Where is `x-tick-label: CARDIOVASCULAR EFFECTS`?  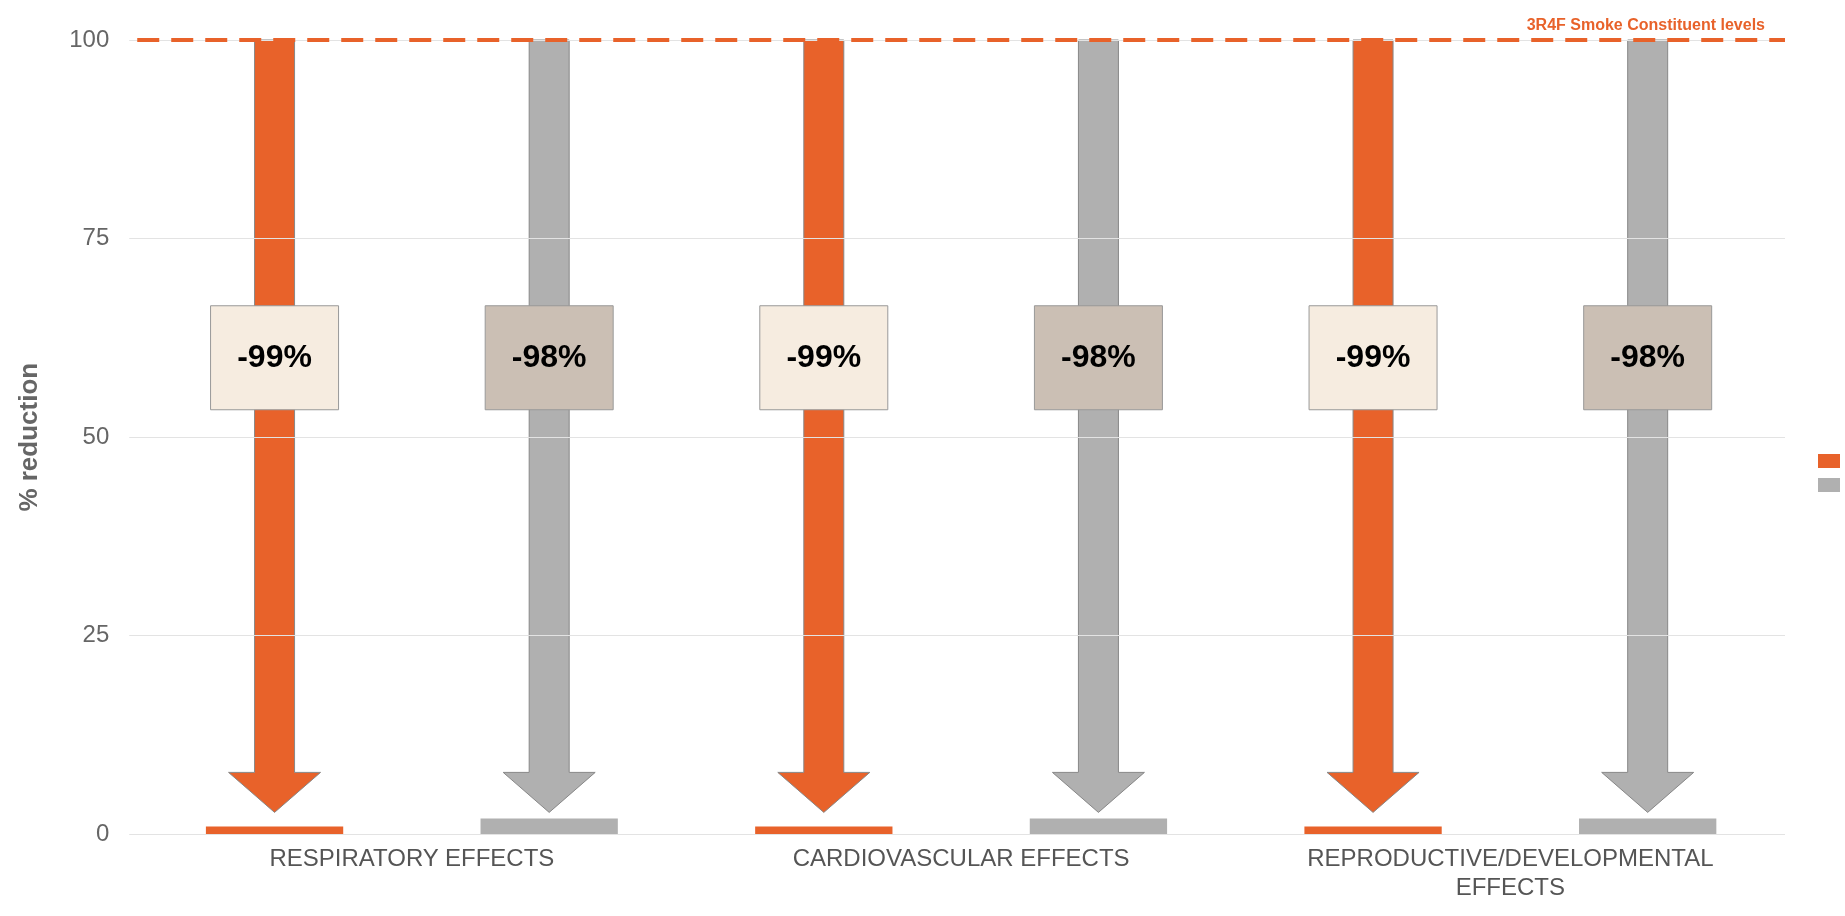 x-tick-label: CARDIOVASCULAR EFFECTS is located at coordinates (961, 858).